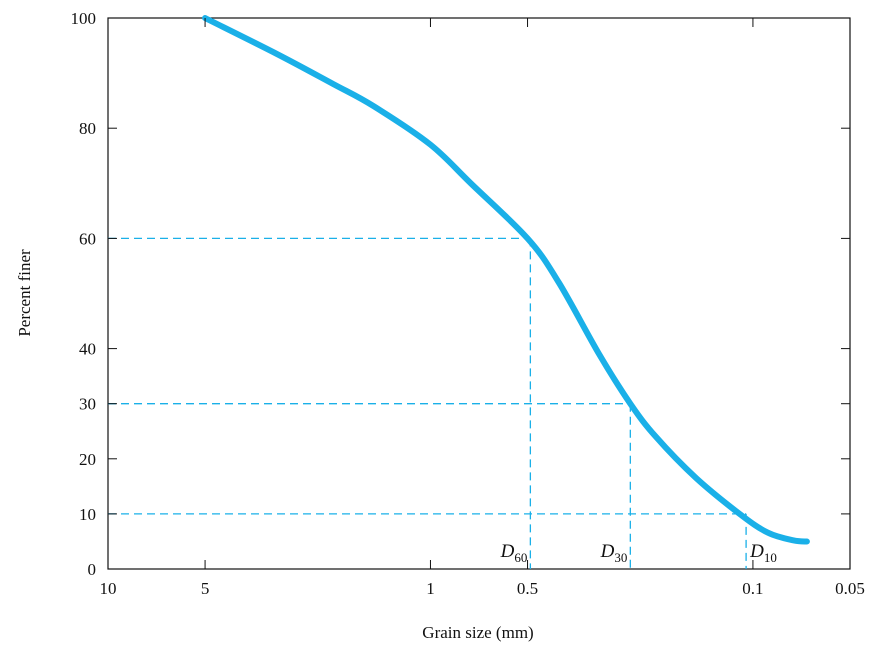  Describe the element at coordinates (620, 557) in the screenshot. I see `d-label-subscript: 30` at that location.